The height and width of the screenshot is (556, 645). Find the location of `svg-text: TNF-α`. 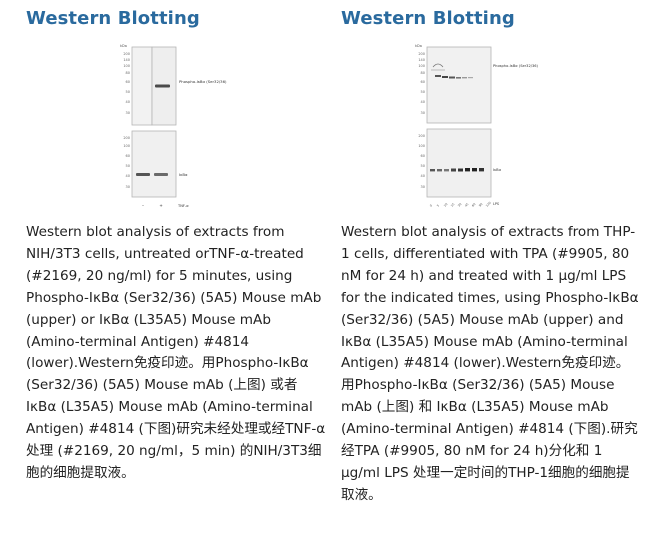

svg-text: TNF-α is located at coordinates (183, 206).